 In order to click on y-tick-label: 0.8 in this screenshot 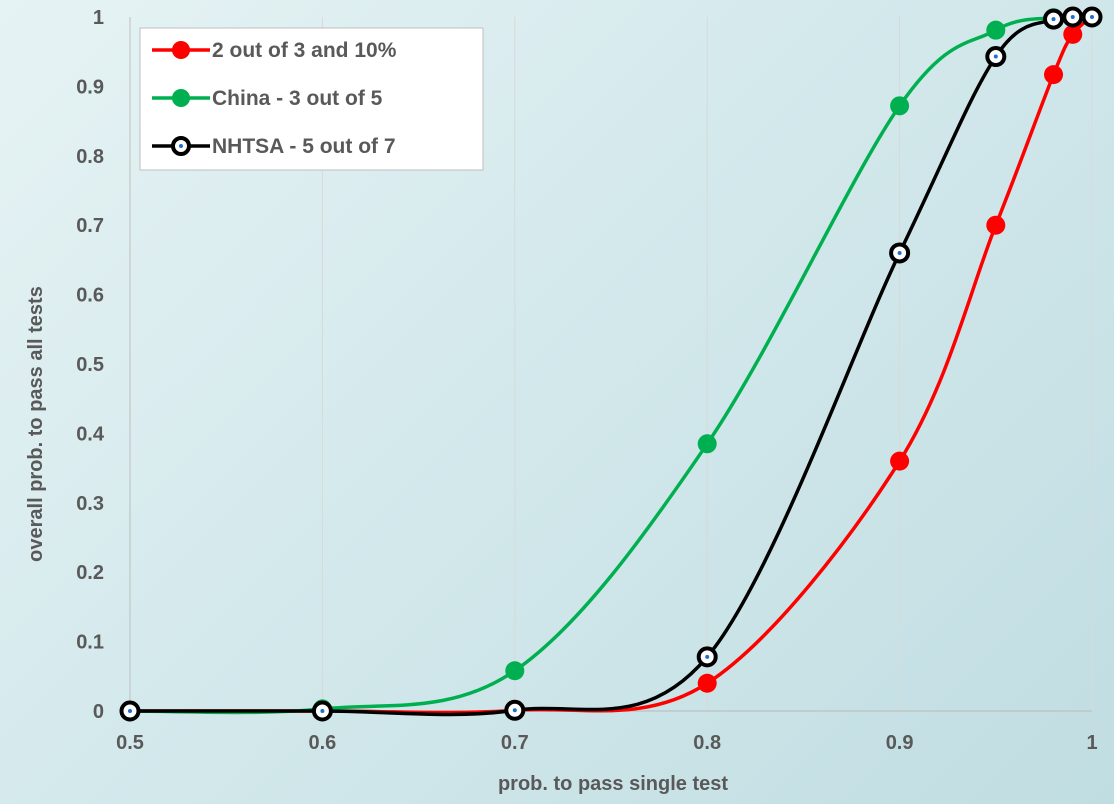, I will do `click(90, 157)`.